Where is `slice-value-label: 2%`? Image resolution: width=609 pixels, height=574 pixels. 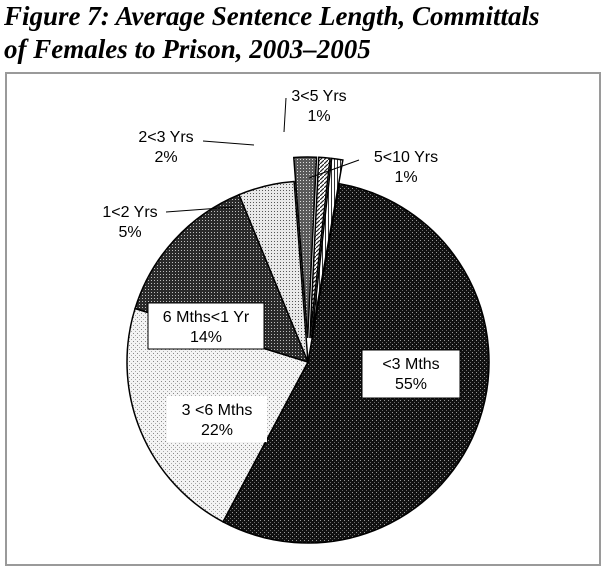
slice-value-label: 2% is located at coordinates (165, 157).